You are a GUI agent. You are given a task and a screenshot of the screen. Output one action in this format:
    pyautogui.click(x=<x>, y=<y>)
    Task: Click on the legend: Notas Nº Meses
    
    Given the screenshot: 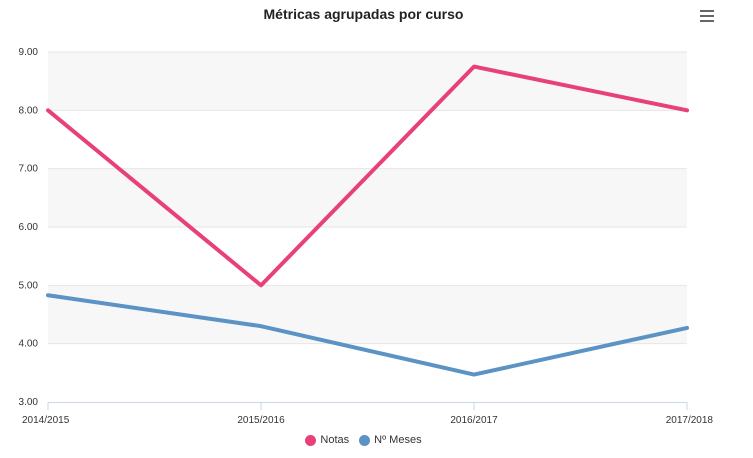 What is the action you would take?
    pyautogui.click(x=363, y=440)
    